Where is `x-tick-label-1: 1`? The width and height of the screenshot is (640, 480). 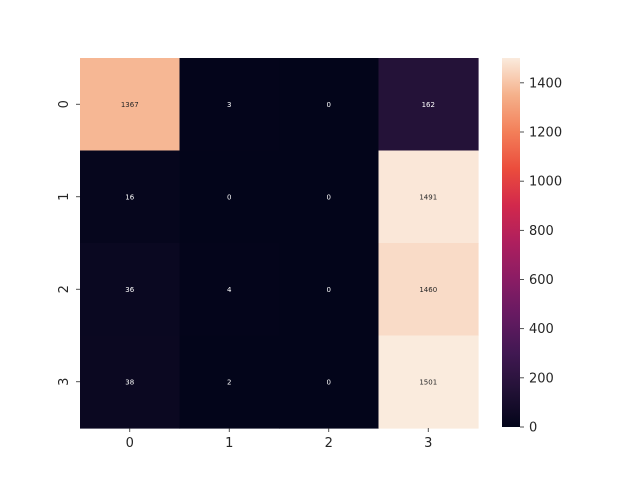
x-tick-label-1: 1 is located at coordinates (229, 443).